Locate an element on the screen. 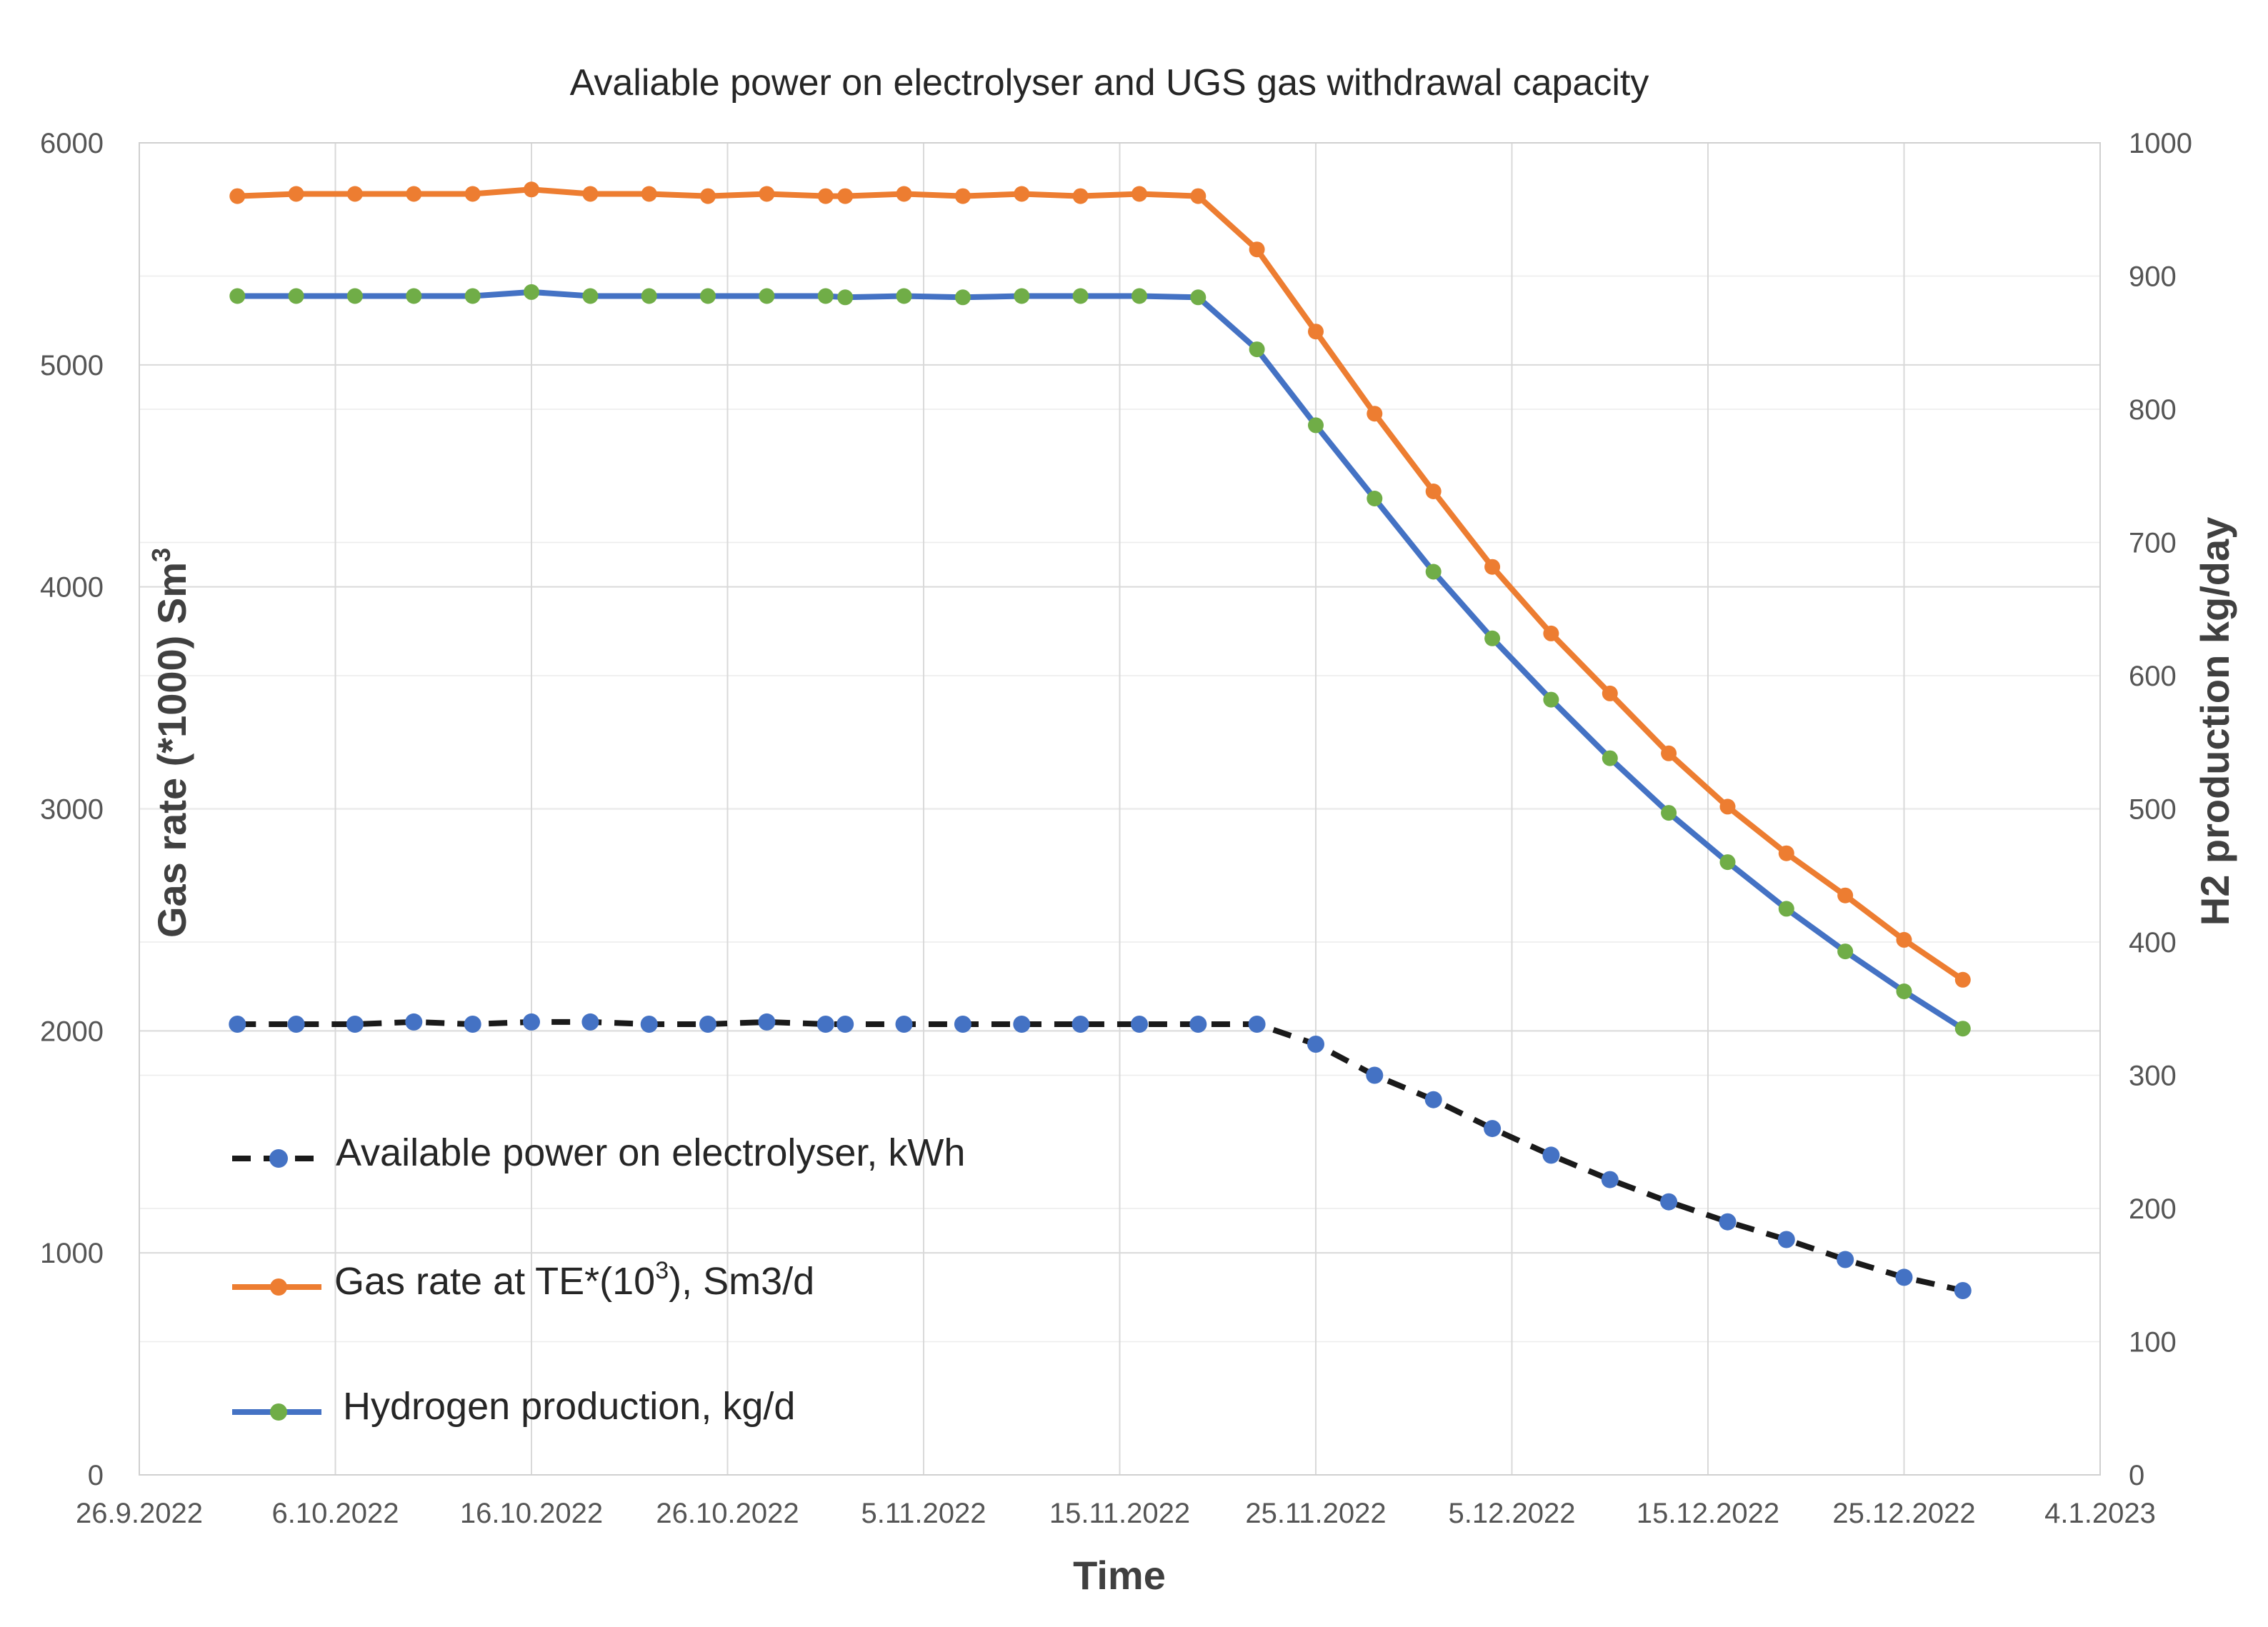 The height and width of the screenshot is (1627, 2268). x-tick-label: 6.10.2022 is located at coordinates (335, 1513).